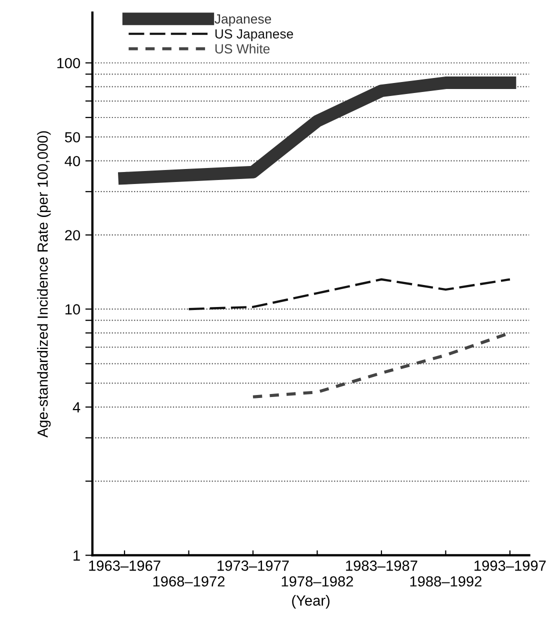 The height and width of the screenshot is (631, 560). What do you see at coordinates (124, 565) in the screenshot?
I see `x-tick-label: 1963–1967` at bounding box center [124, 565].